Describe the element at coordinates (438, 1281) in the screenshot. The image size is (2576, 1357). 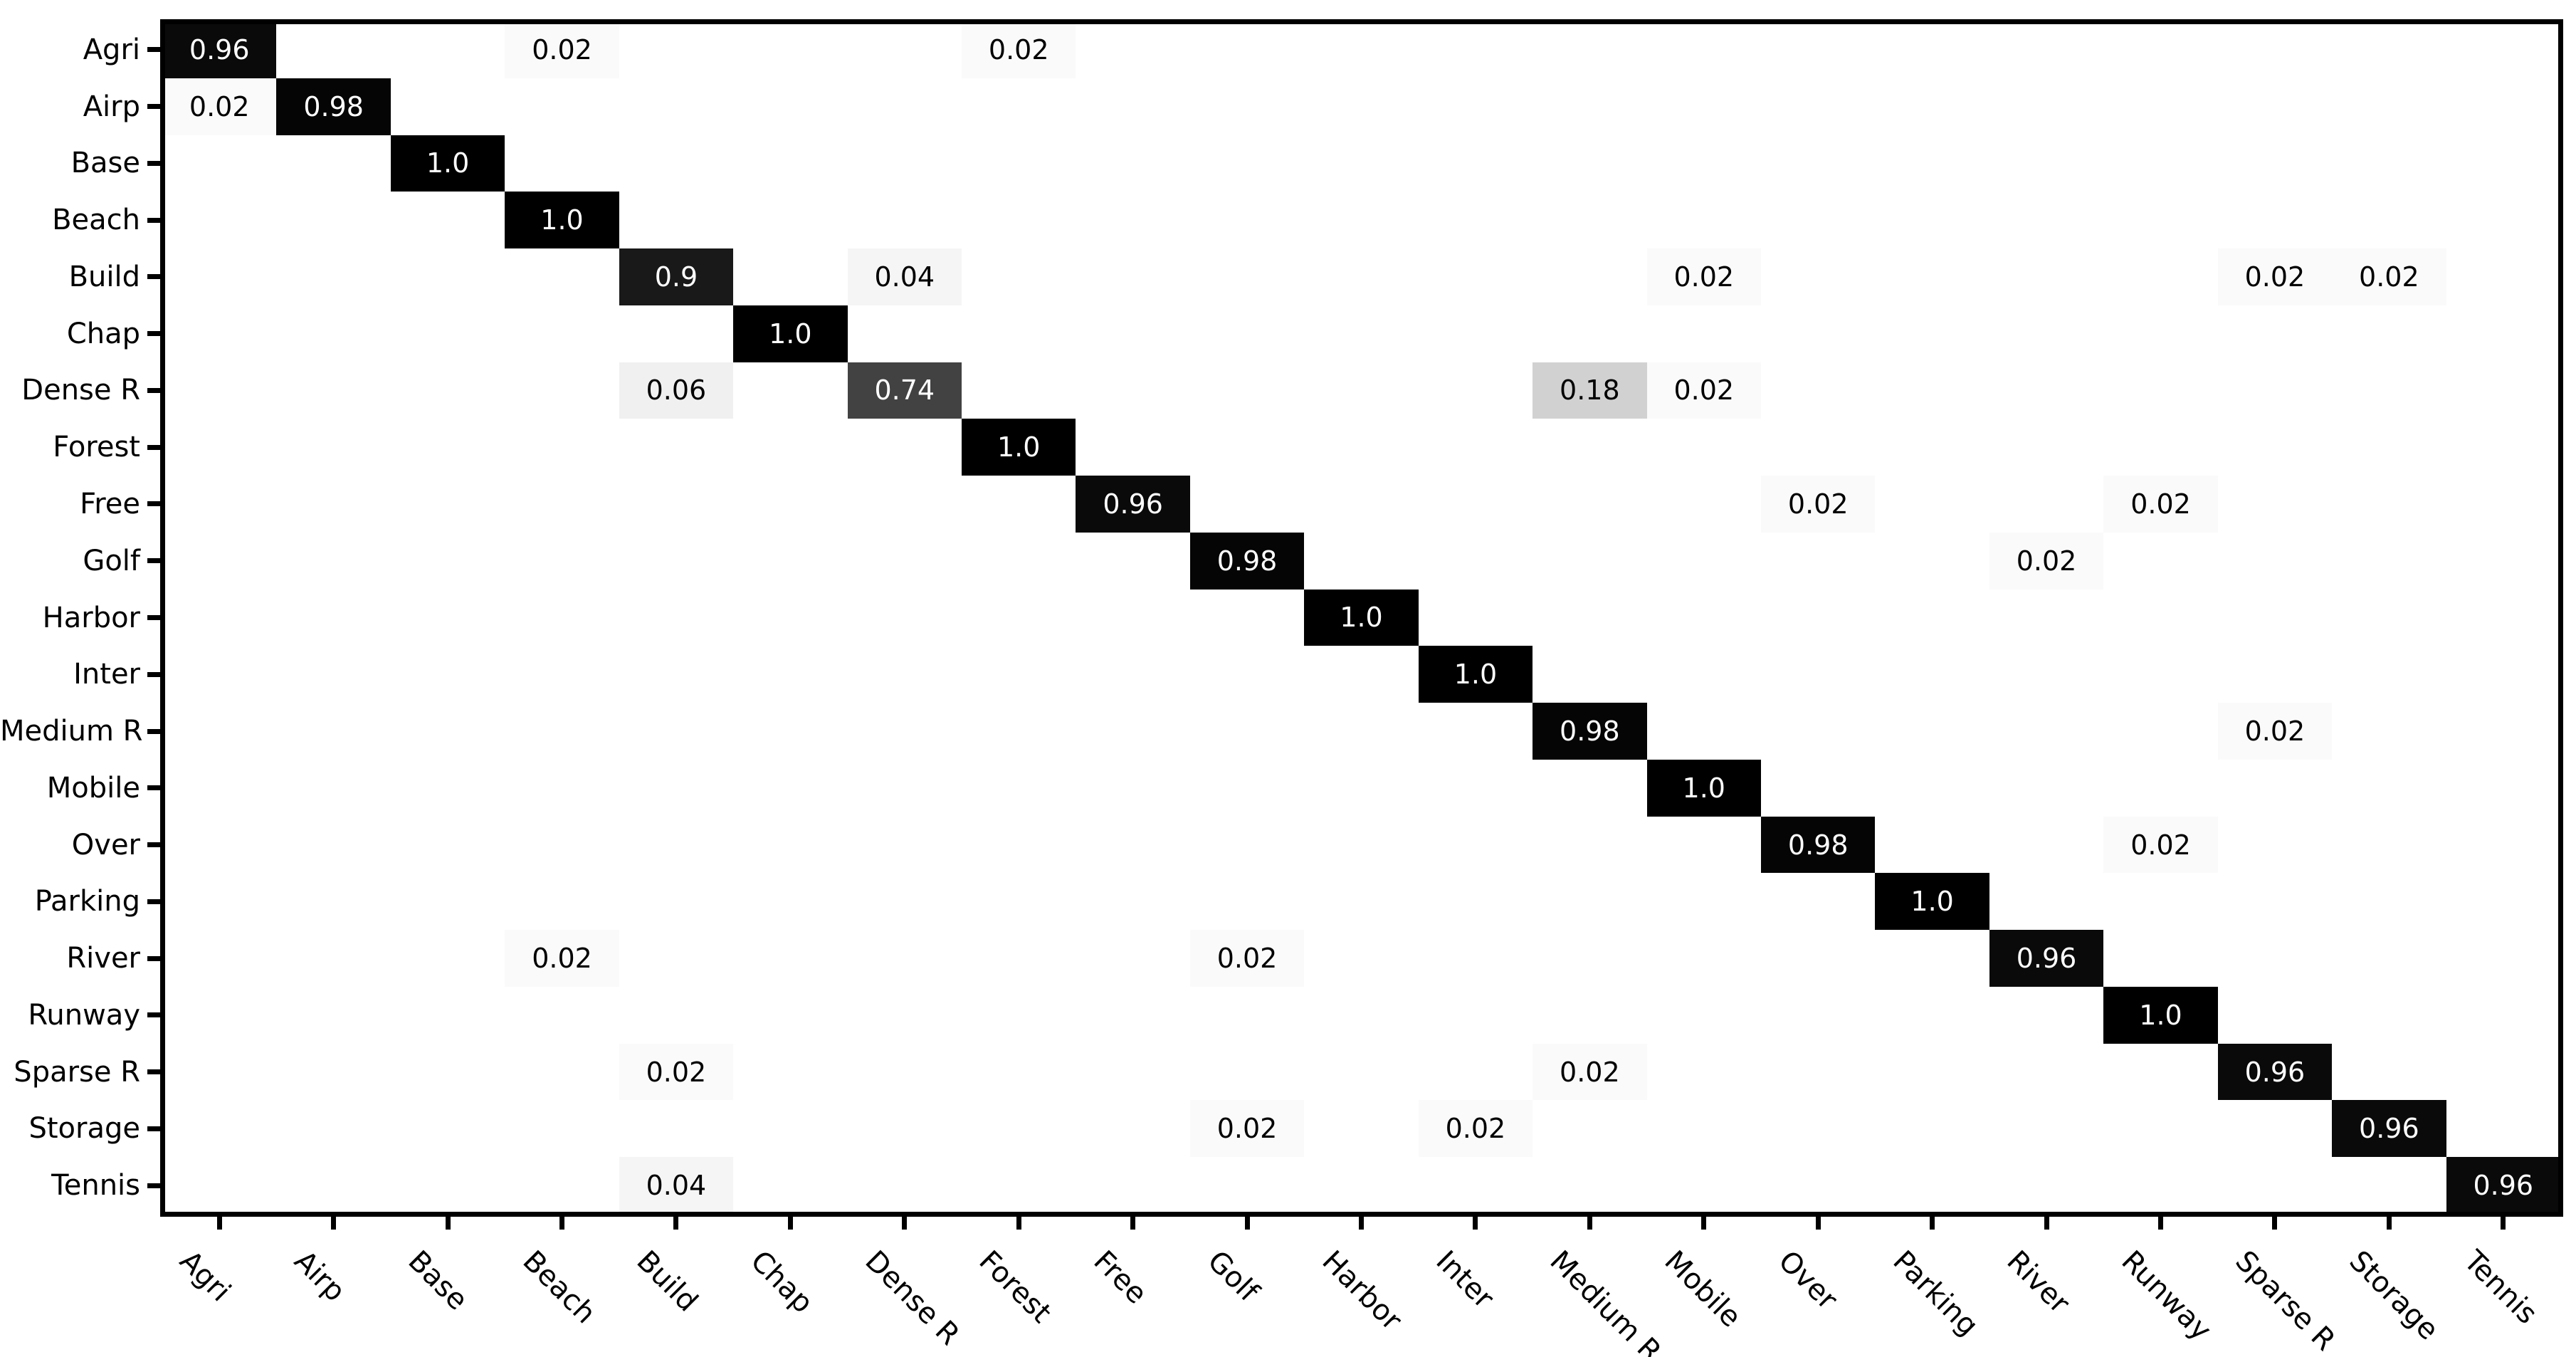
I see `x-tick-label: Base` at that location.